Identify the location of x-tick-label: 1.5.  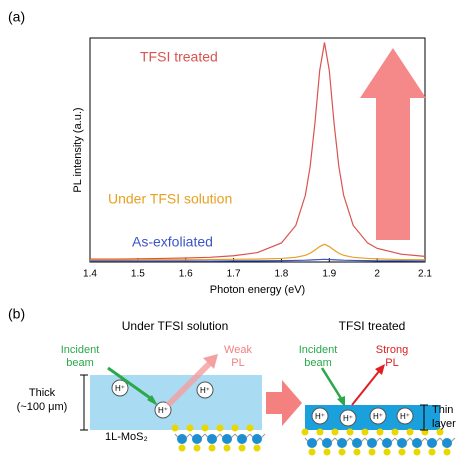
(138, 274).